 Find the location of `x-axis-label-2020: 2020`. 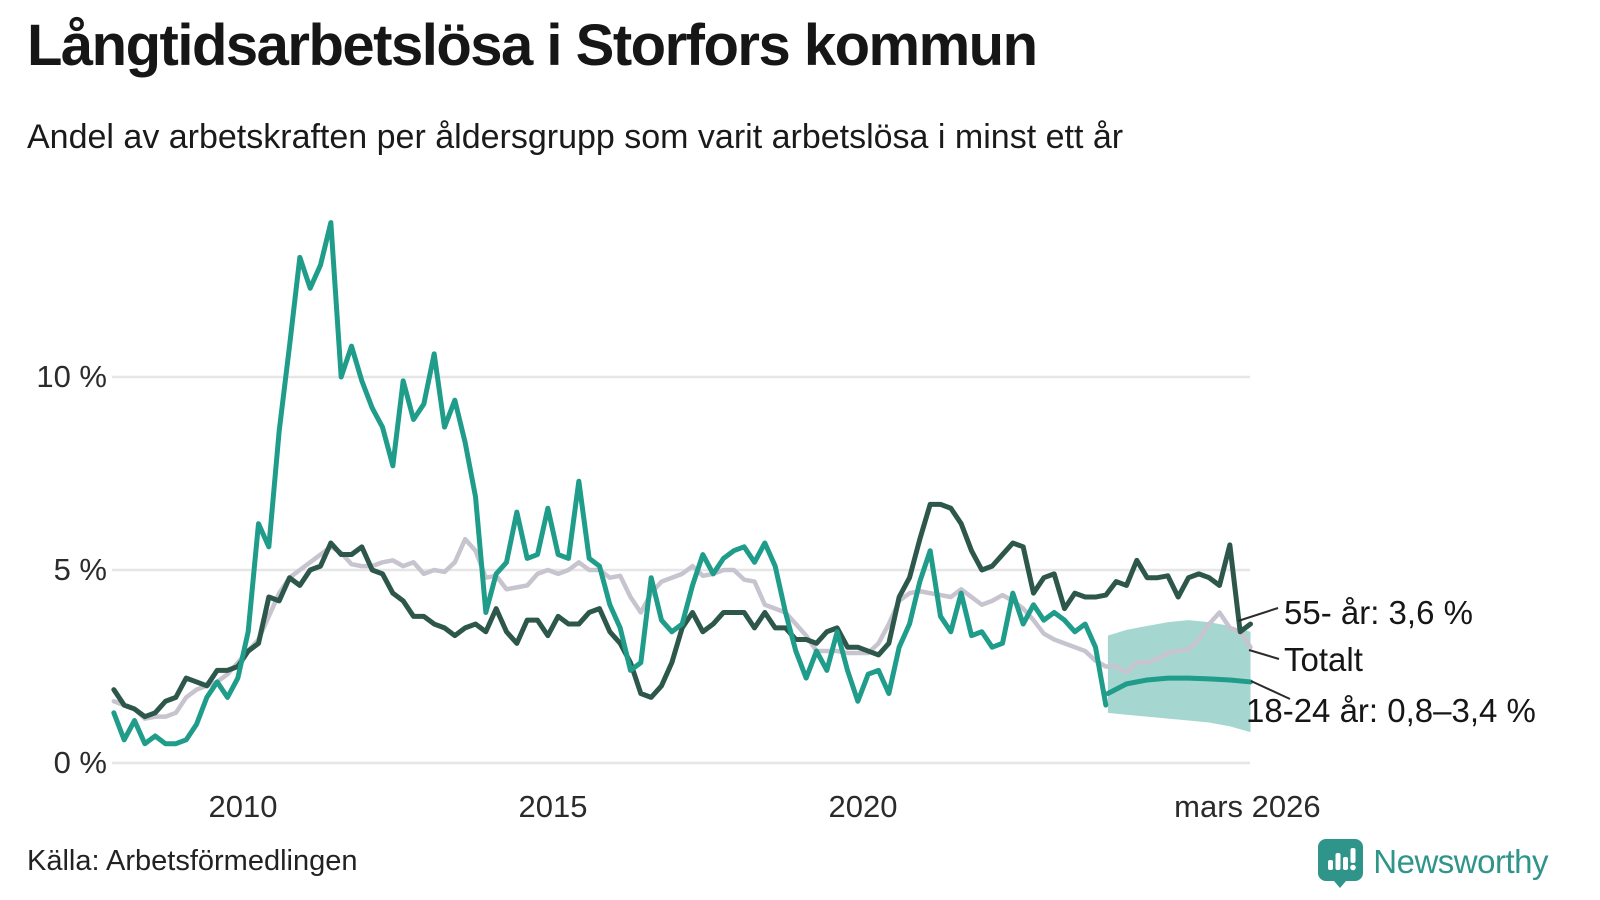

x-axis-label-2020: 2020 is located at coordinates (863, 806).